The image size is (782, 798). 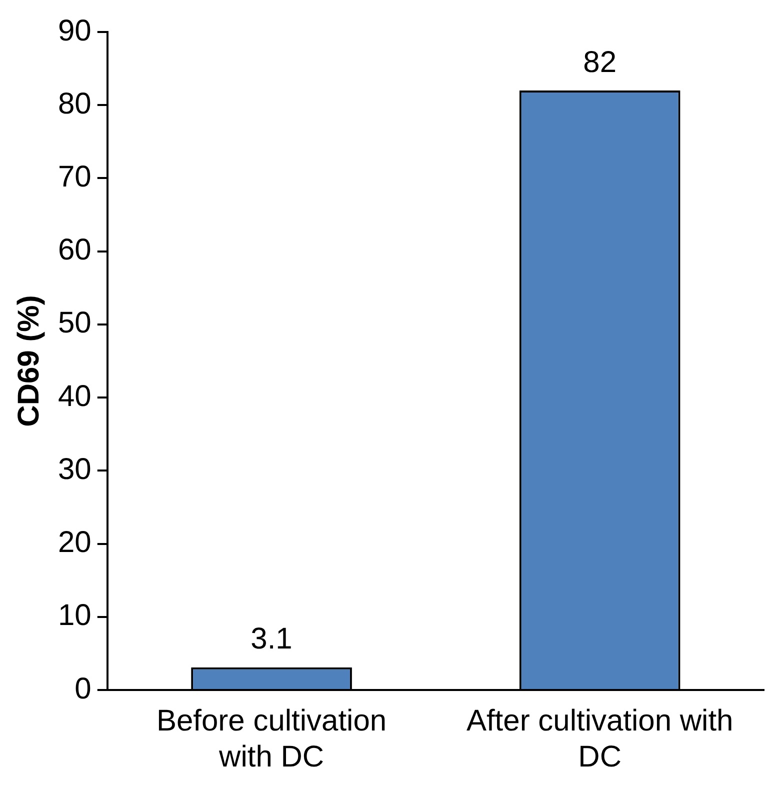 I want to click on x-tick-label: Before cultivation with DC, so click(x=271, y=739).